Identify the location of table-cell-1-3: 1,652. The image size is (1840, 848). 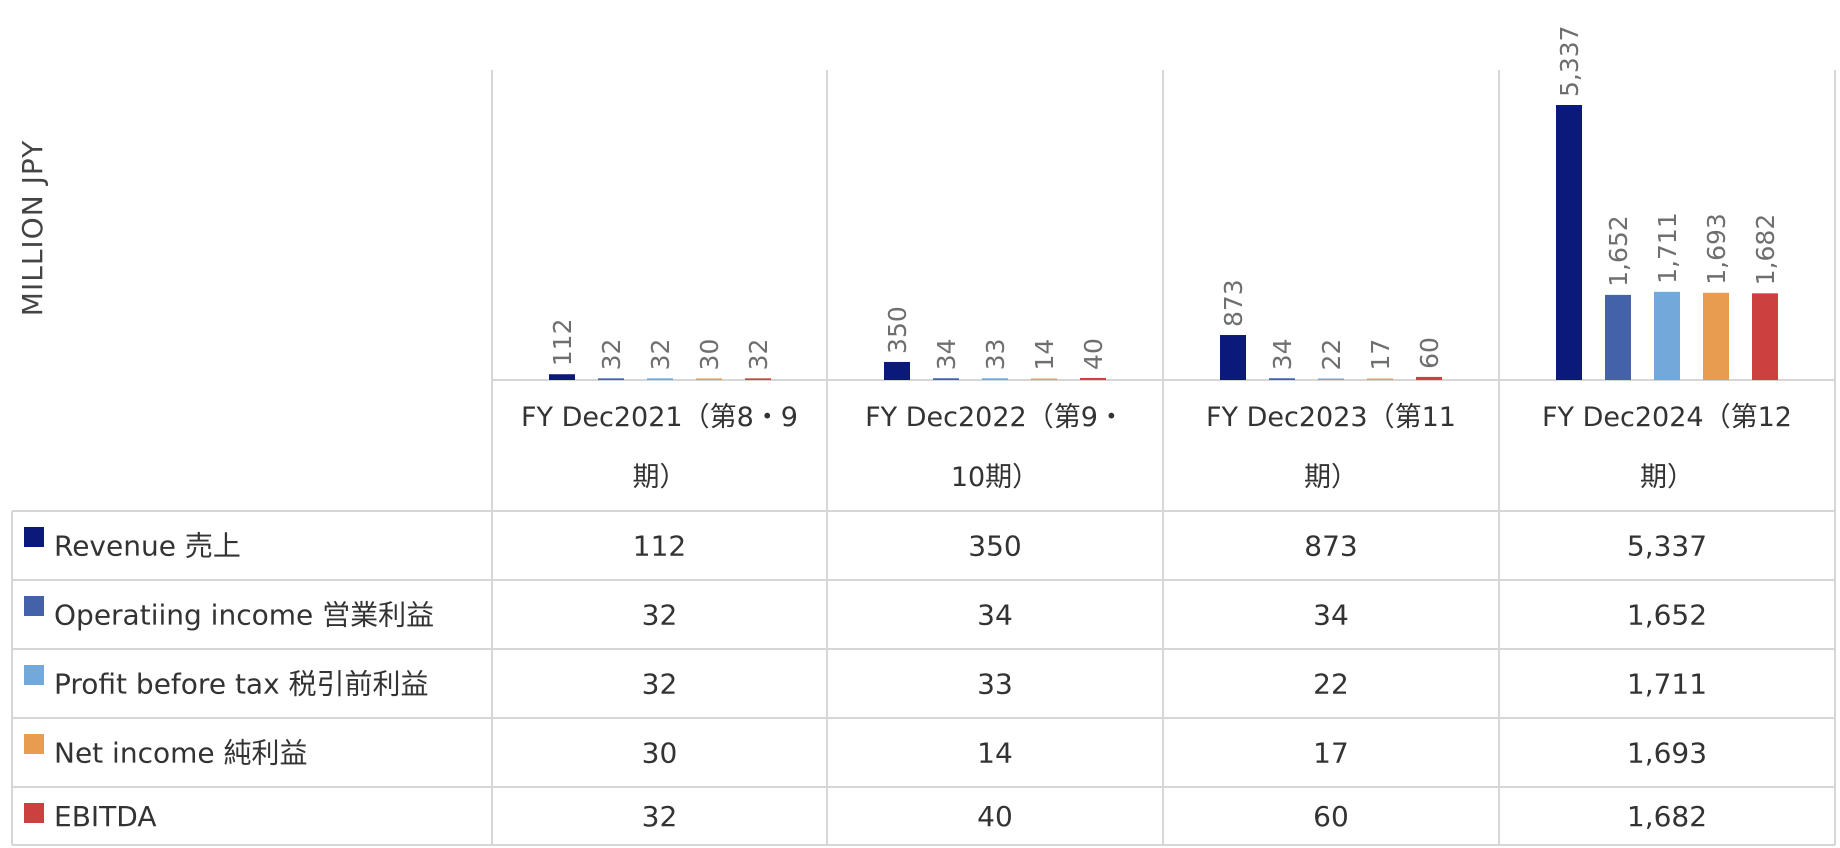
(1667, 615).